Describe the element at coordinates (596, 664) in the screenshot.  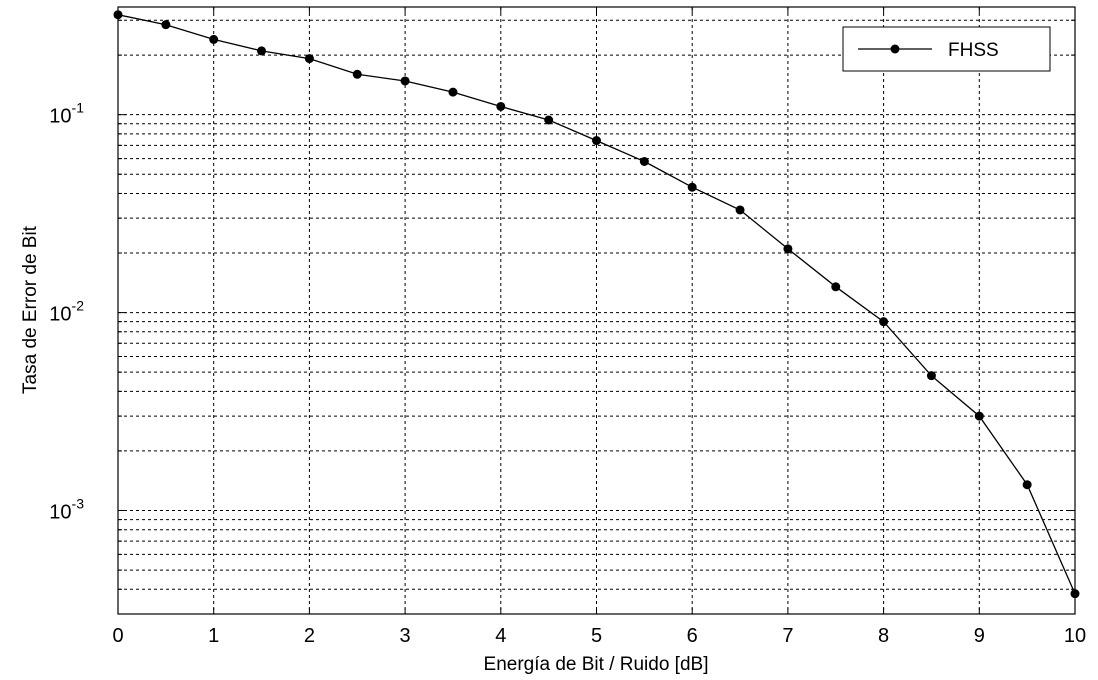
I see `x-axis-label: Energía de Bit / Ruido [dB]` at that location.